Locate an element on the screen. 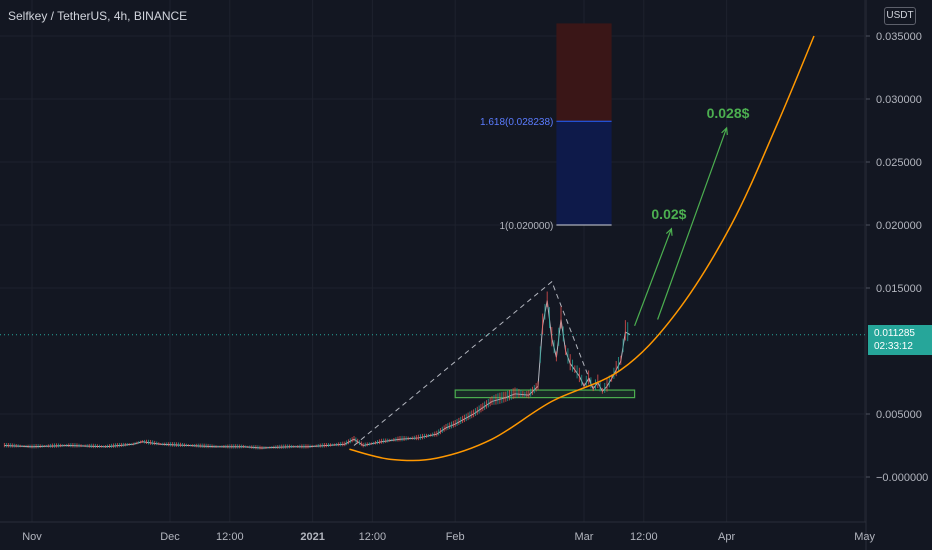 Image resolution: width=932 pixels, height=550 pixels. support-zone-box is located at coordinates (545, 394).